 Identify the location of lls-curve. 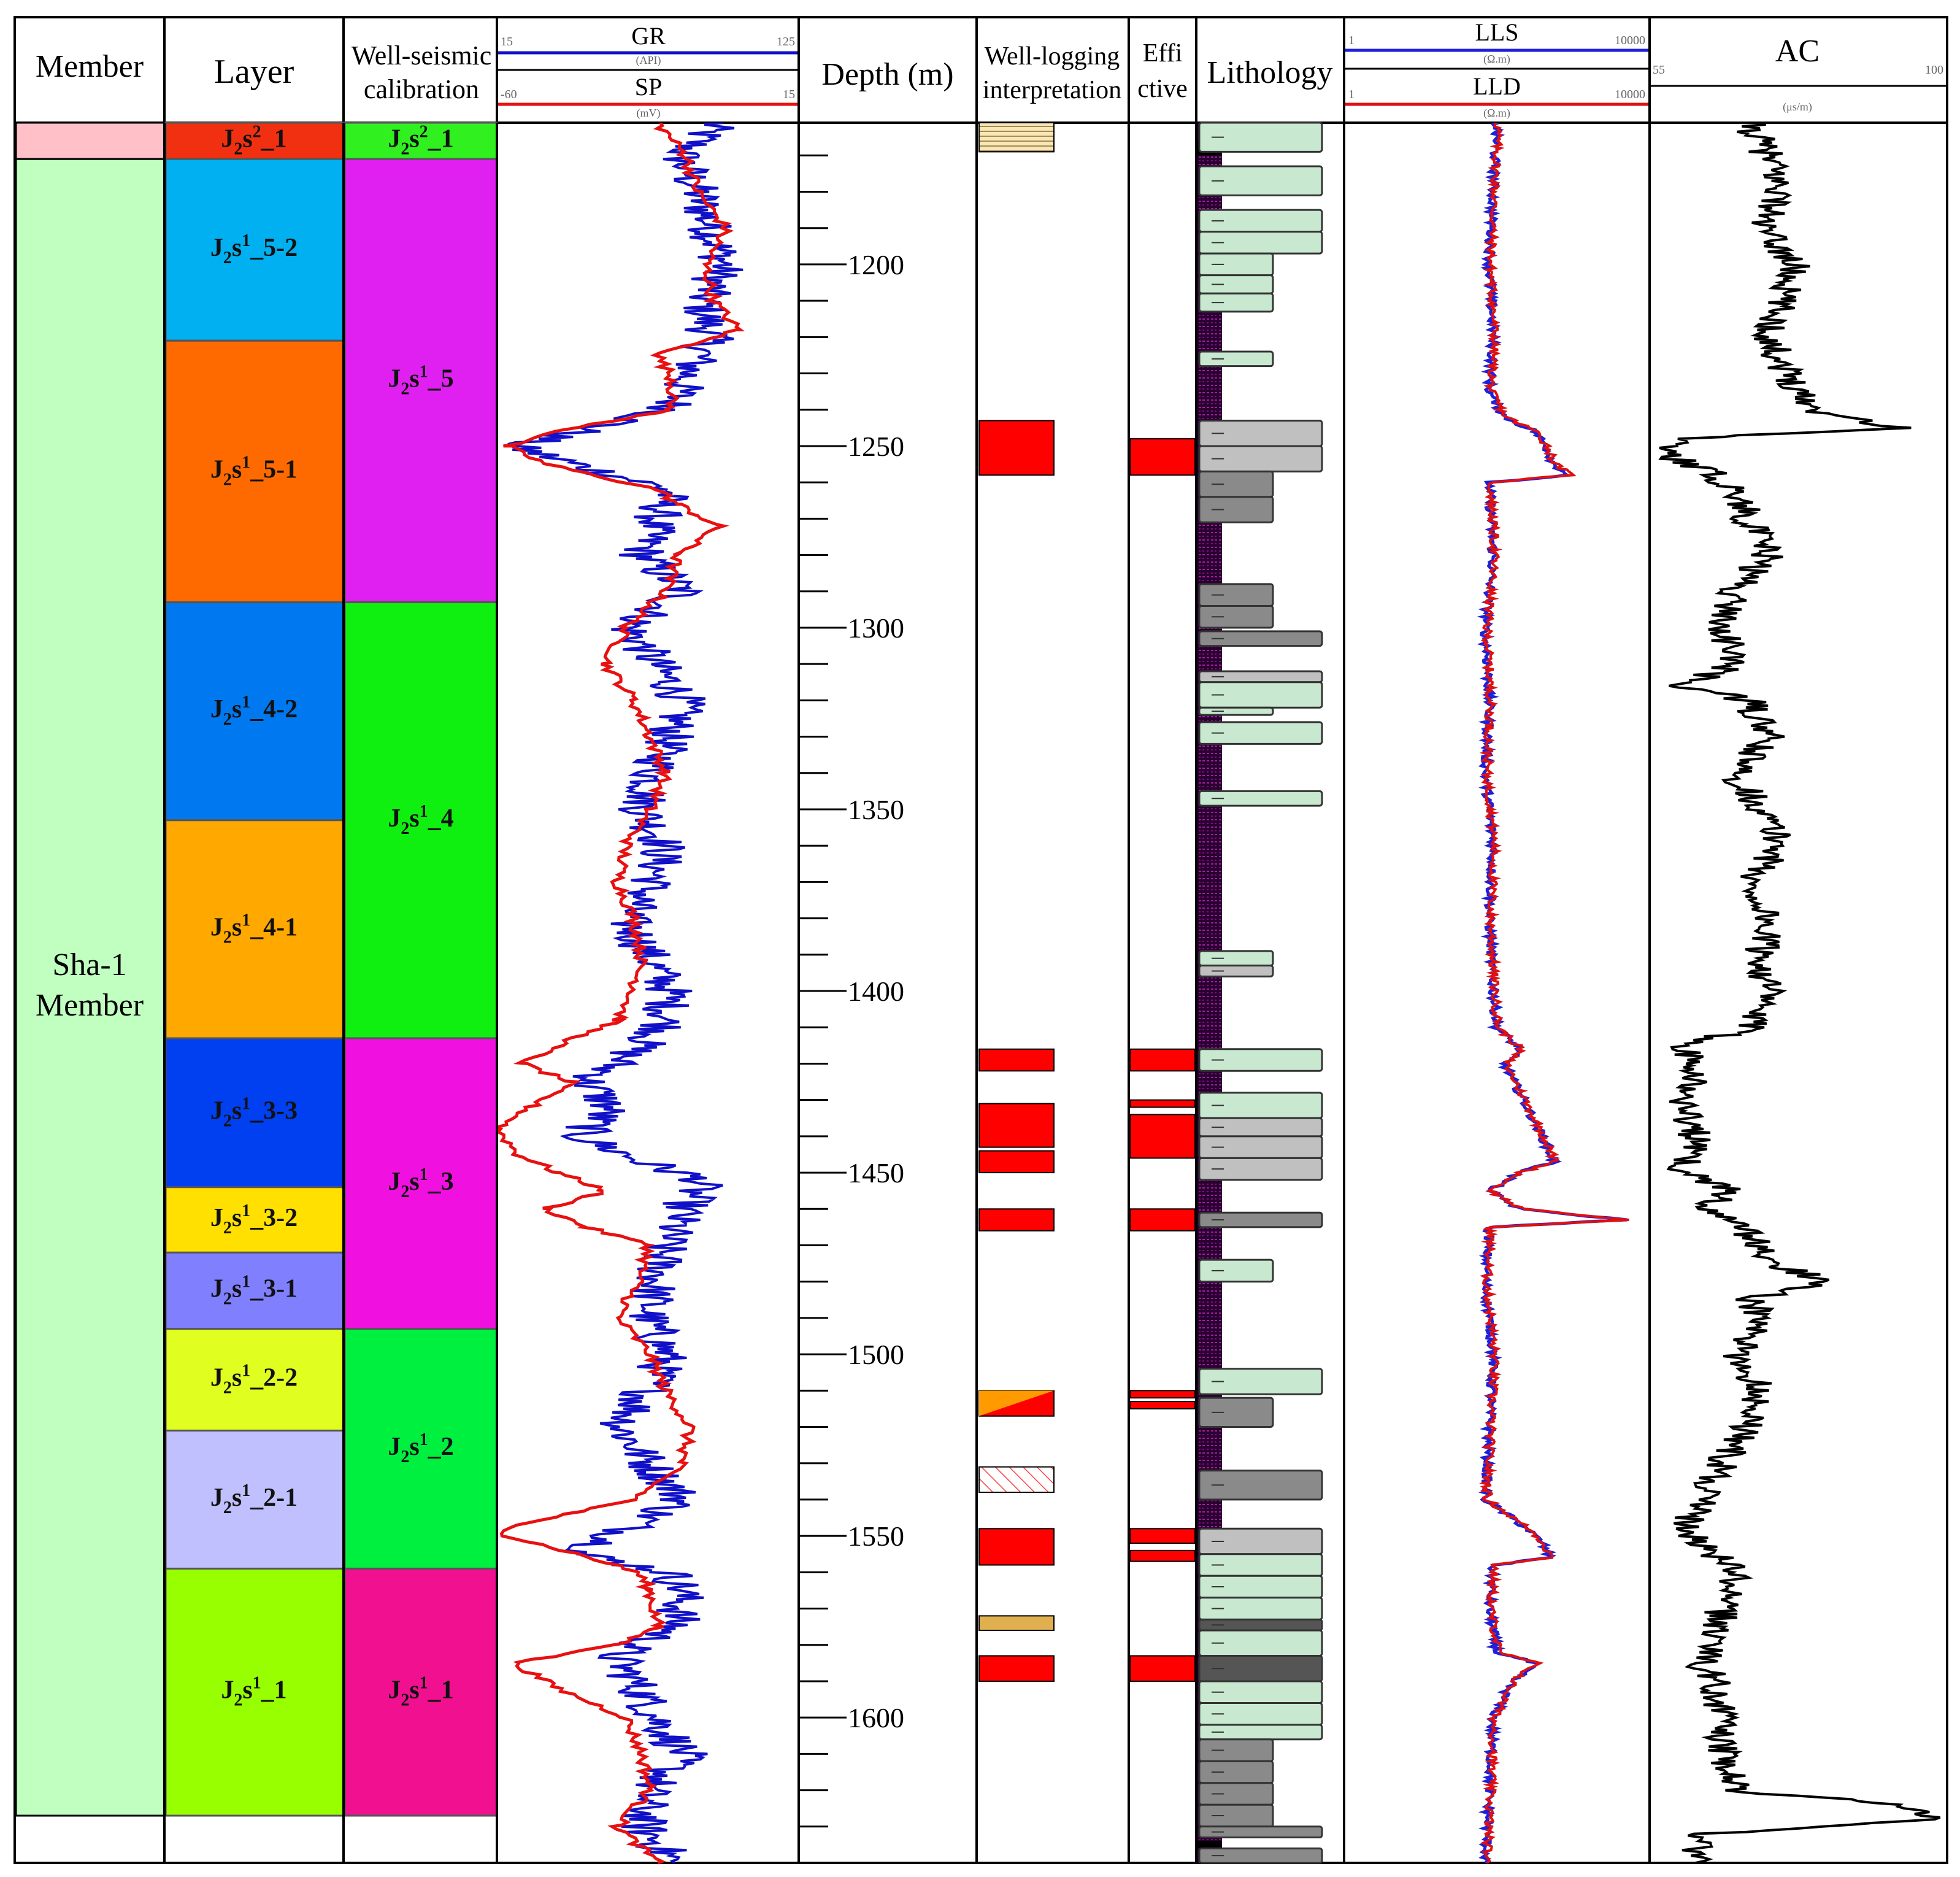
(1552, 994).